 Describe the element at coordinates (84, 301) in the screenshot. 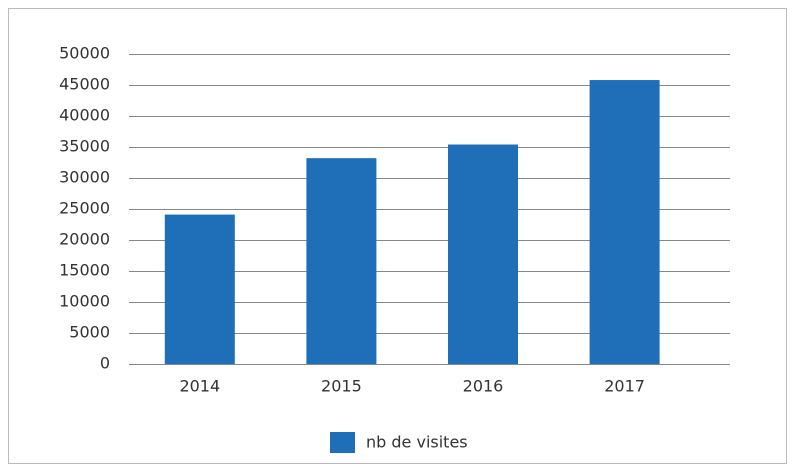

I see `y-tick-label: 10000` at that location.